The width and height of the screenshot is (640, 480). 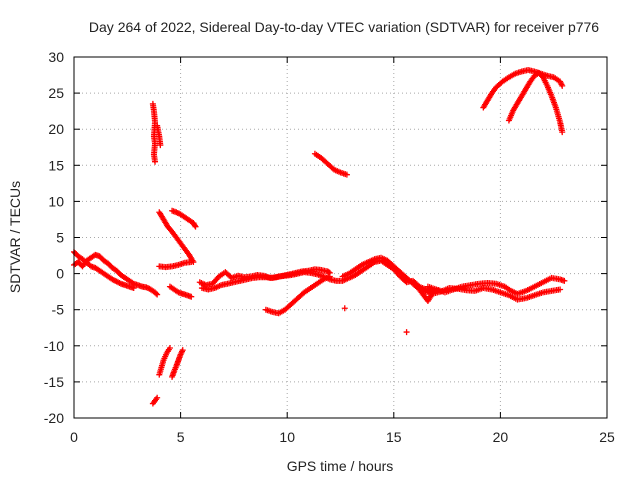 I want to click on y-tick-label: 15, so click(x=56, y=165).